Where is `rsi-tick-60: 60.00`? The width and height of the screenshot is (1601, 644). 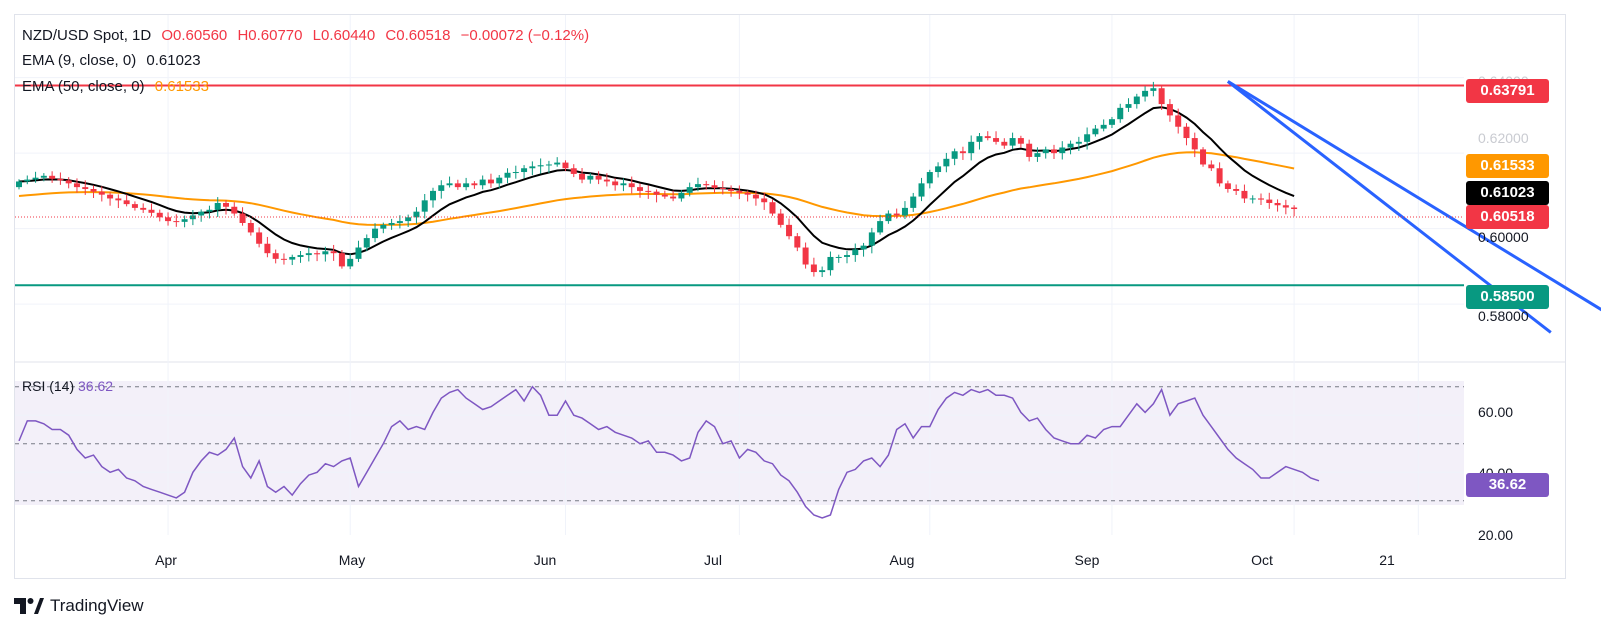
rsi-tick-60: 60.00 is located at coordinates (1496, 412).